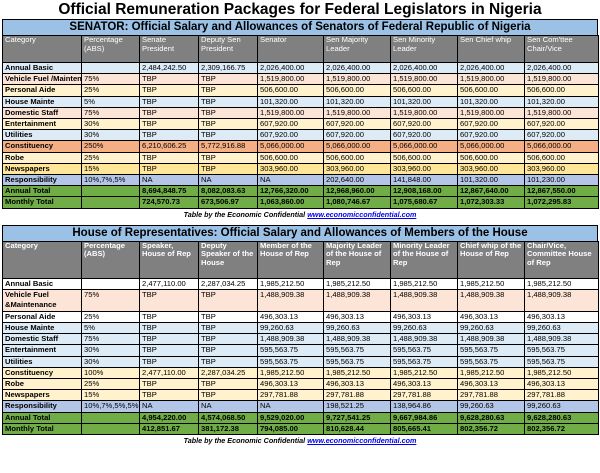 This screenshot has height=473, width=600. Describe the element at coordinates (357, 49) in the screenshot. I see `column-header: Sen Majority Leader` at that location.